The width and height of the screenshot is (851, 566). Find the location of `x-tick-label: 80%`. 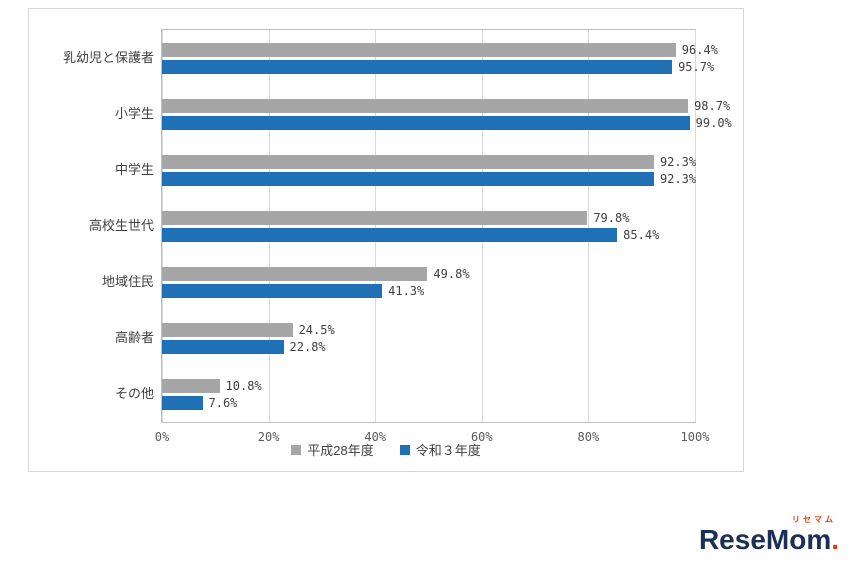

x-tick-label: 80% is located at coordinates (588, 437).